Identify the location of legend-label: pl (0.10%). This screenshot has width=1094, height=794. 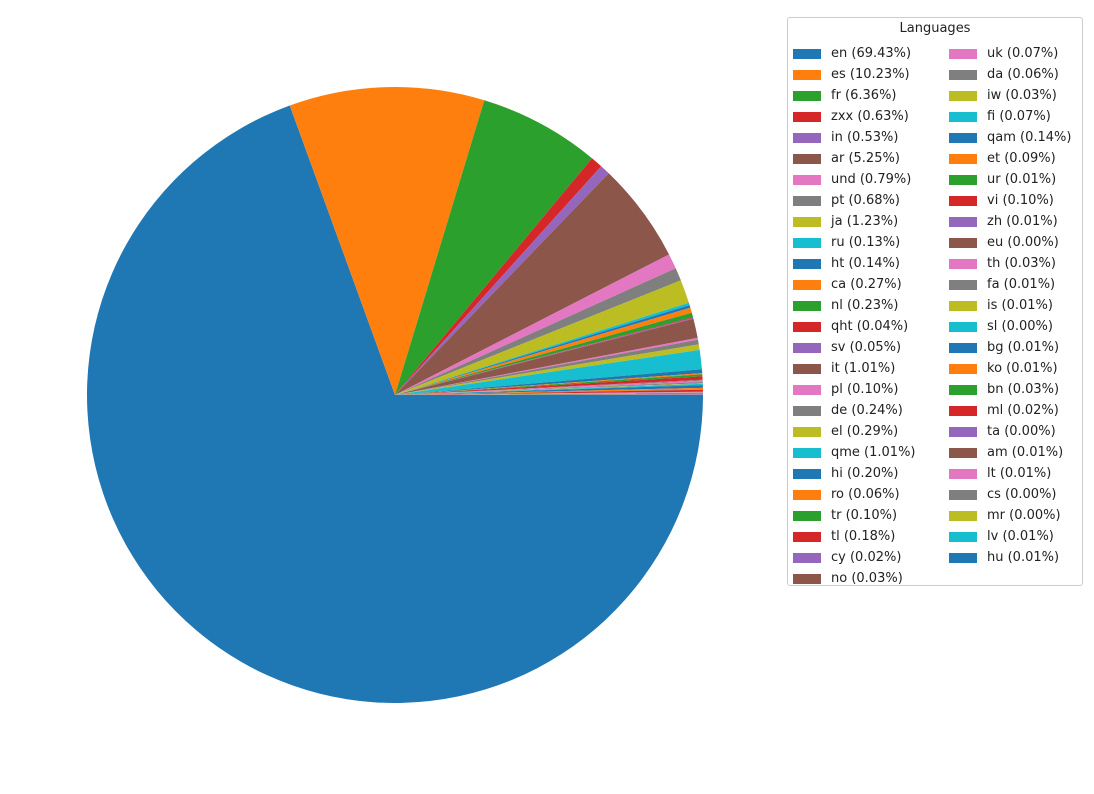
(864, 389).